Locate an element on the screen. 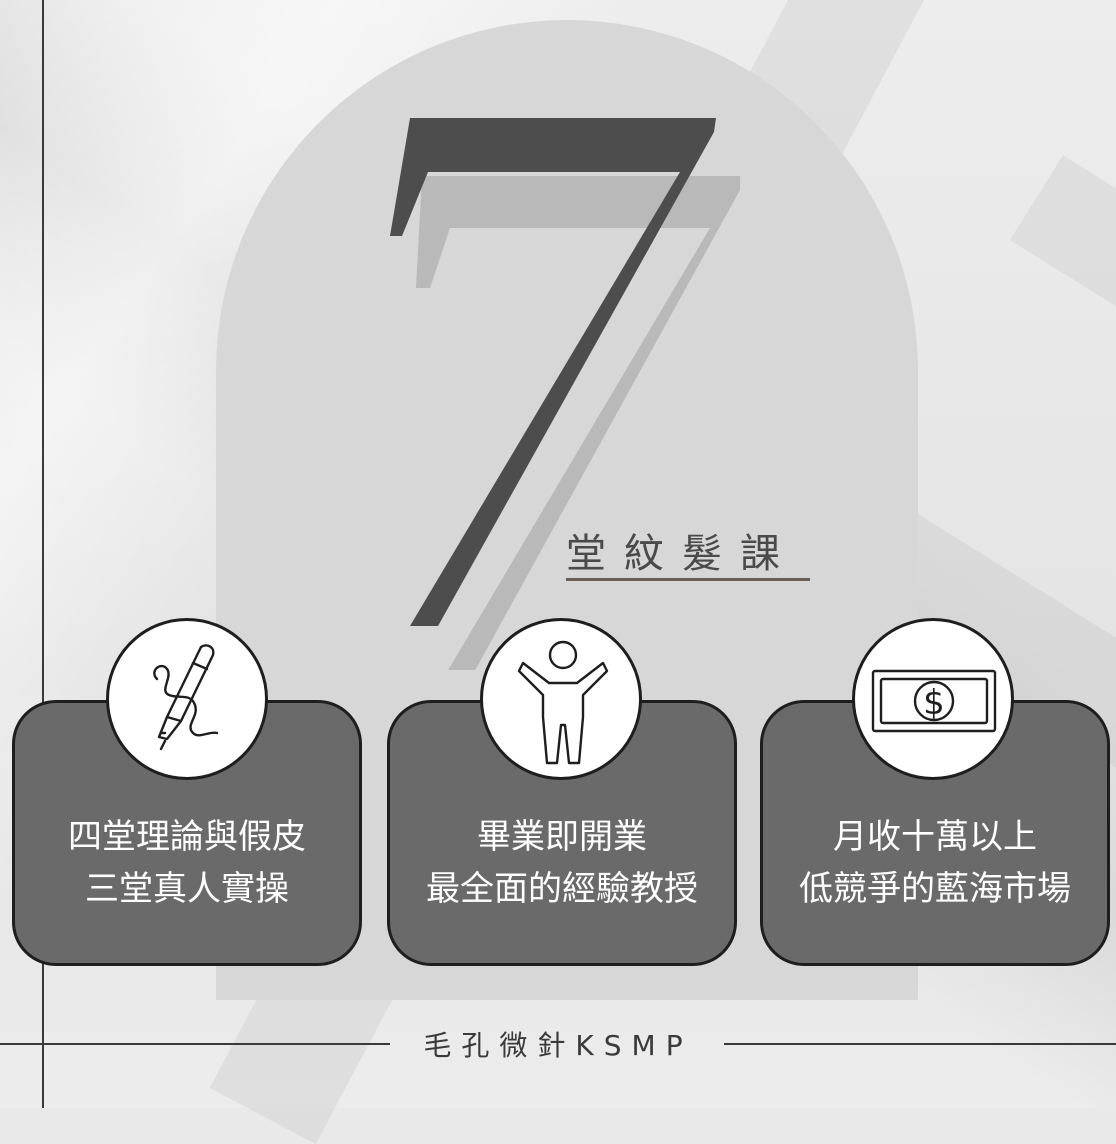  card-line-1: 四堂理論與假皮 is located at coordinates (187, 837).